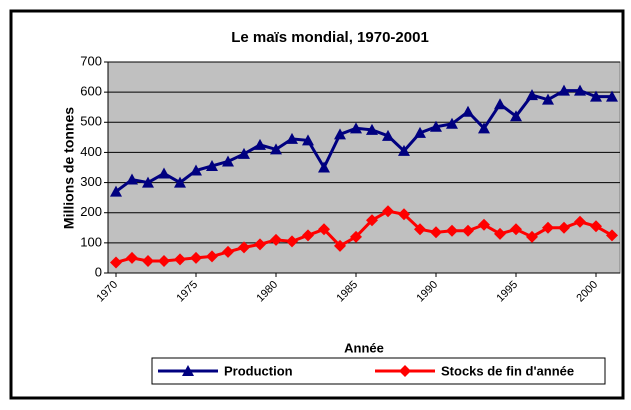  Describe the element at coordinates (91, 211) in the screenshot. I see `y-tick-label: 200` at that location.